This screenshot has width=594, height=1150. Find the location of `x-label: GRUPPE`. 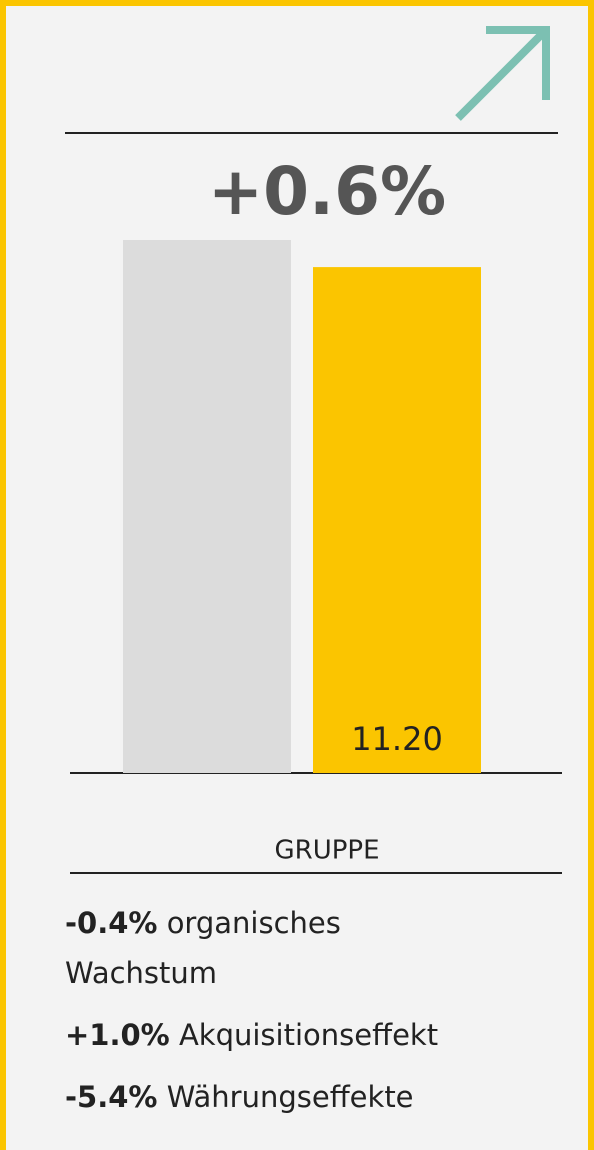

x-label: GRUPPE is located at coordinates (326, 851).